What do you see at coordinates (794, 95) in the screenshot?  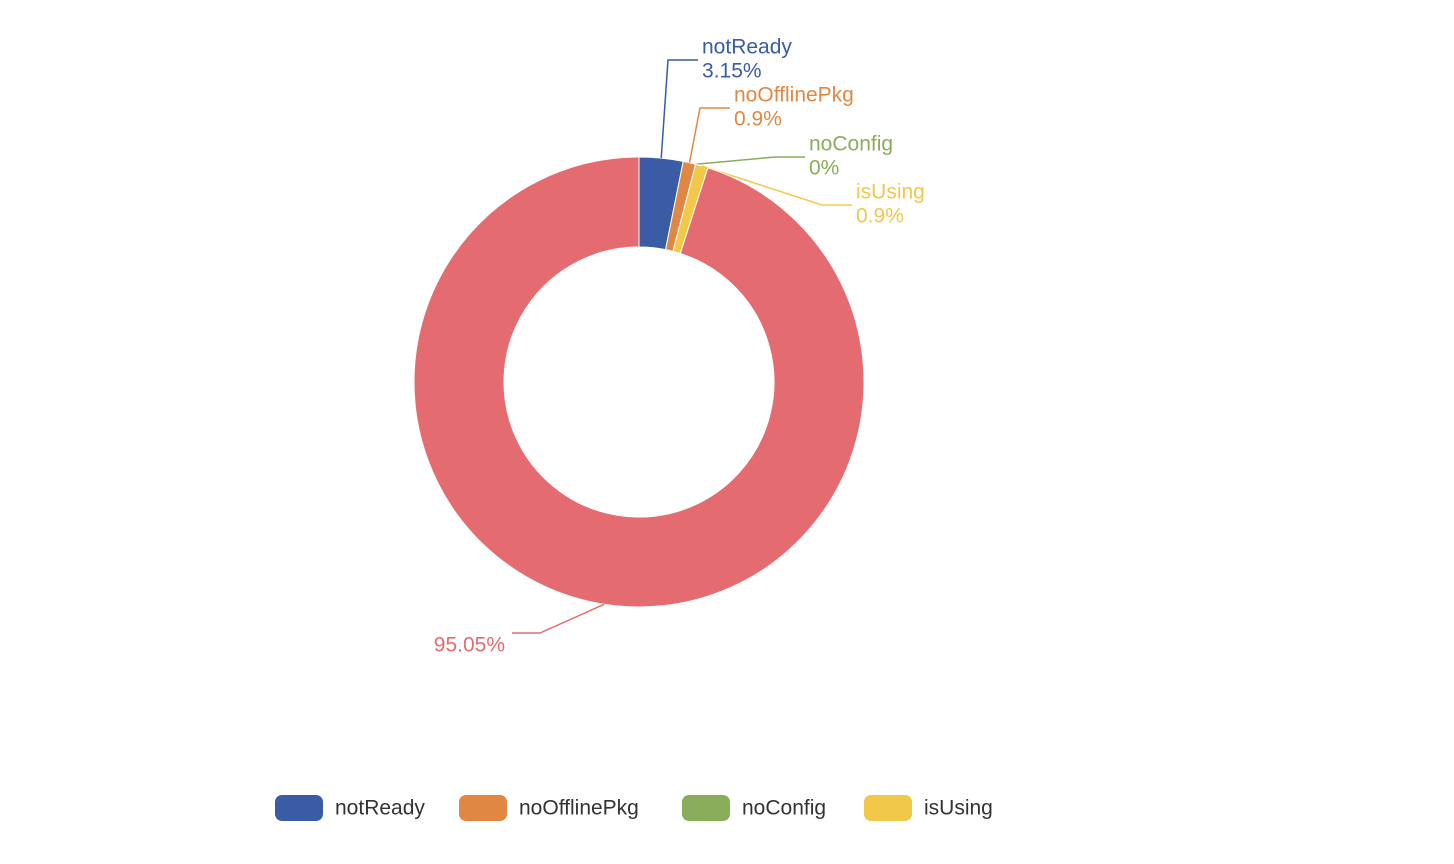 I see `slice-label: noOfflinePkg` at bounding box center [794, 95].